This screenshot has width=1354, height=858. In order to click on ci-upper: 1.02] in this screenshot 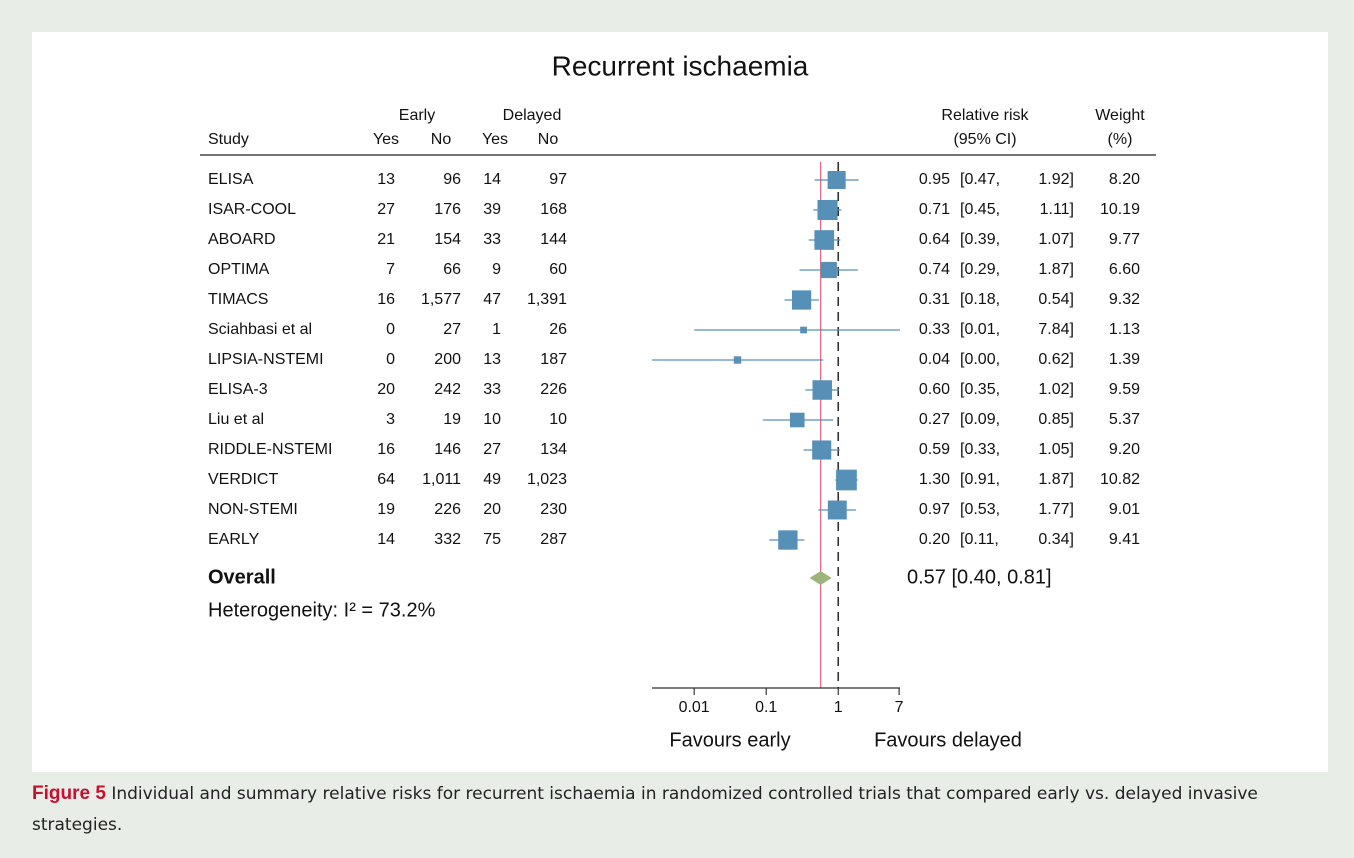, I will do `click(1056, 389)`.